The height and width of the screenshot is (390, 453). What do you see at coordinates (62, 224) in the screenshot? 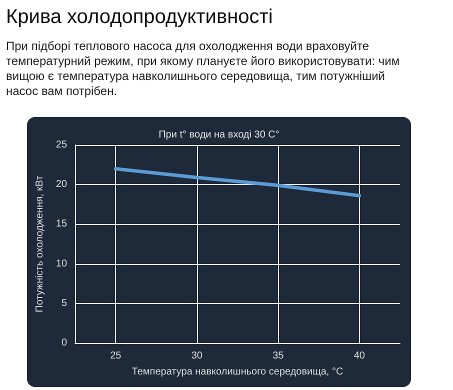
I see `y-tick-label: 15` at bounding box center [62, 224].